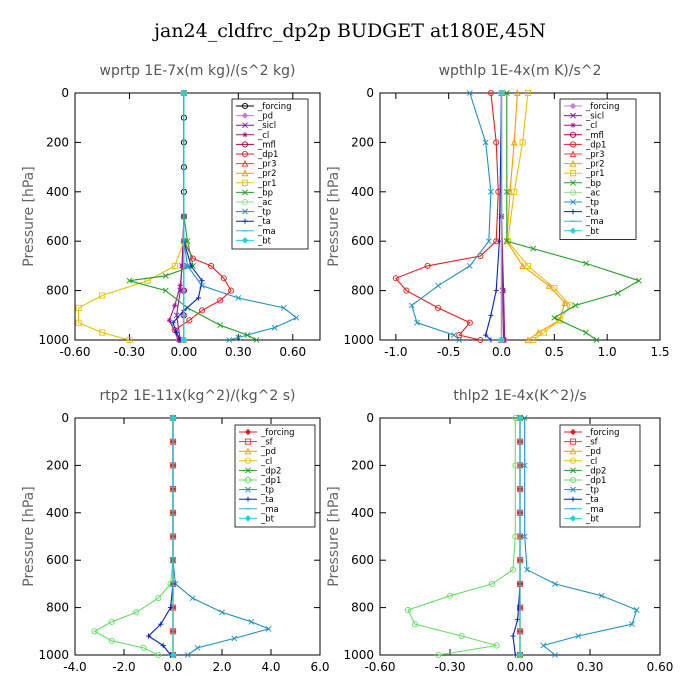 Image resolution: width=700 pixels, height=700 pixels. I want to click on legend-label: _tp, so click(267, 491).